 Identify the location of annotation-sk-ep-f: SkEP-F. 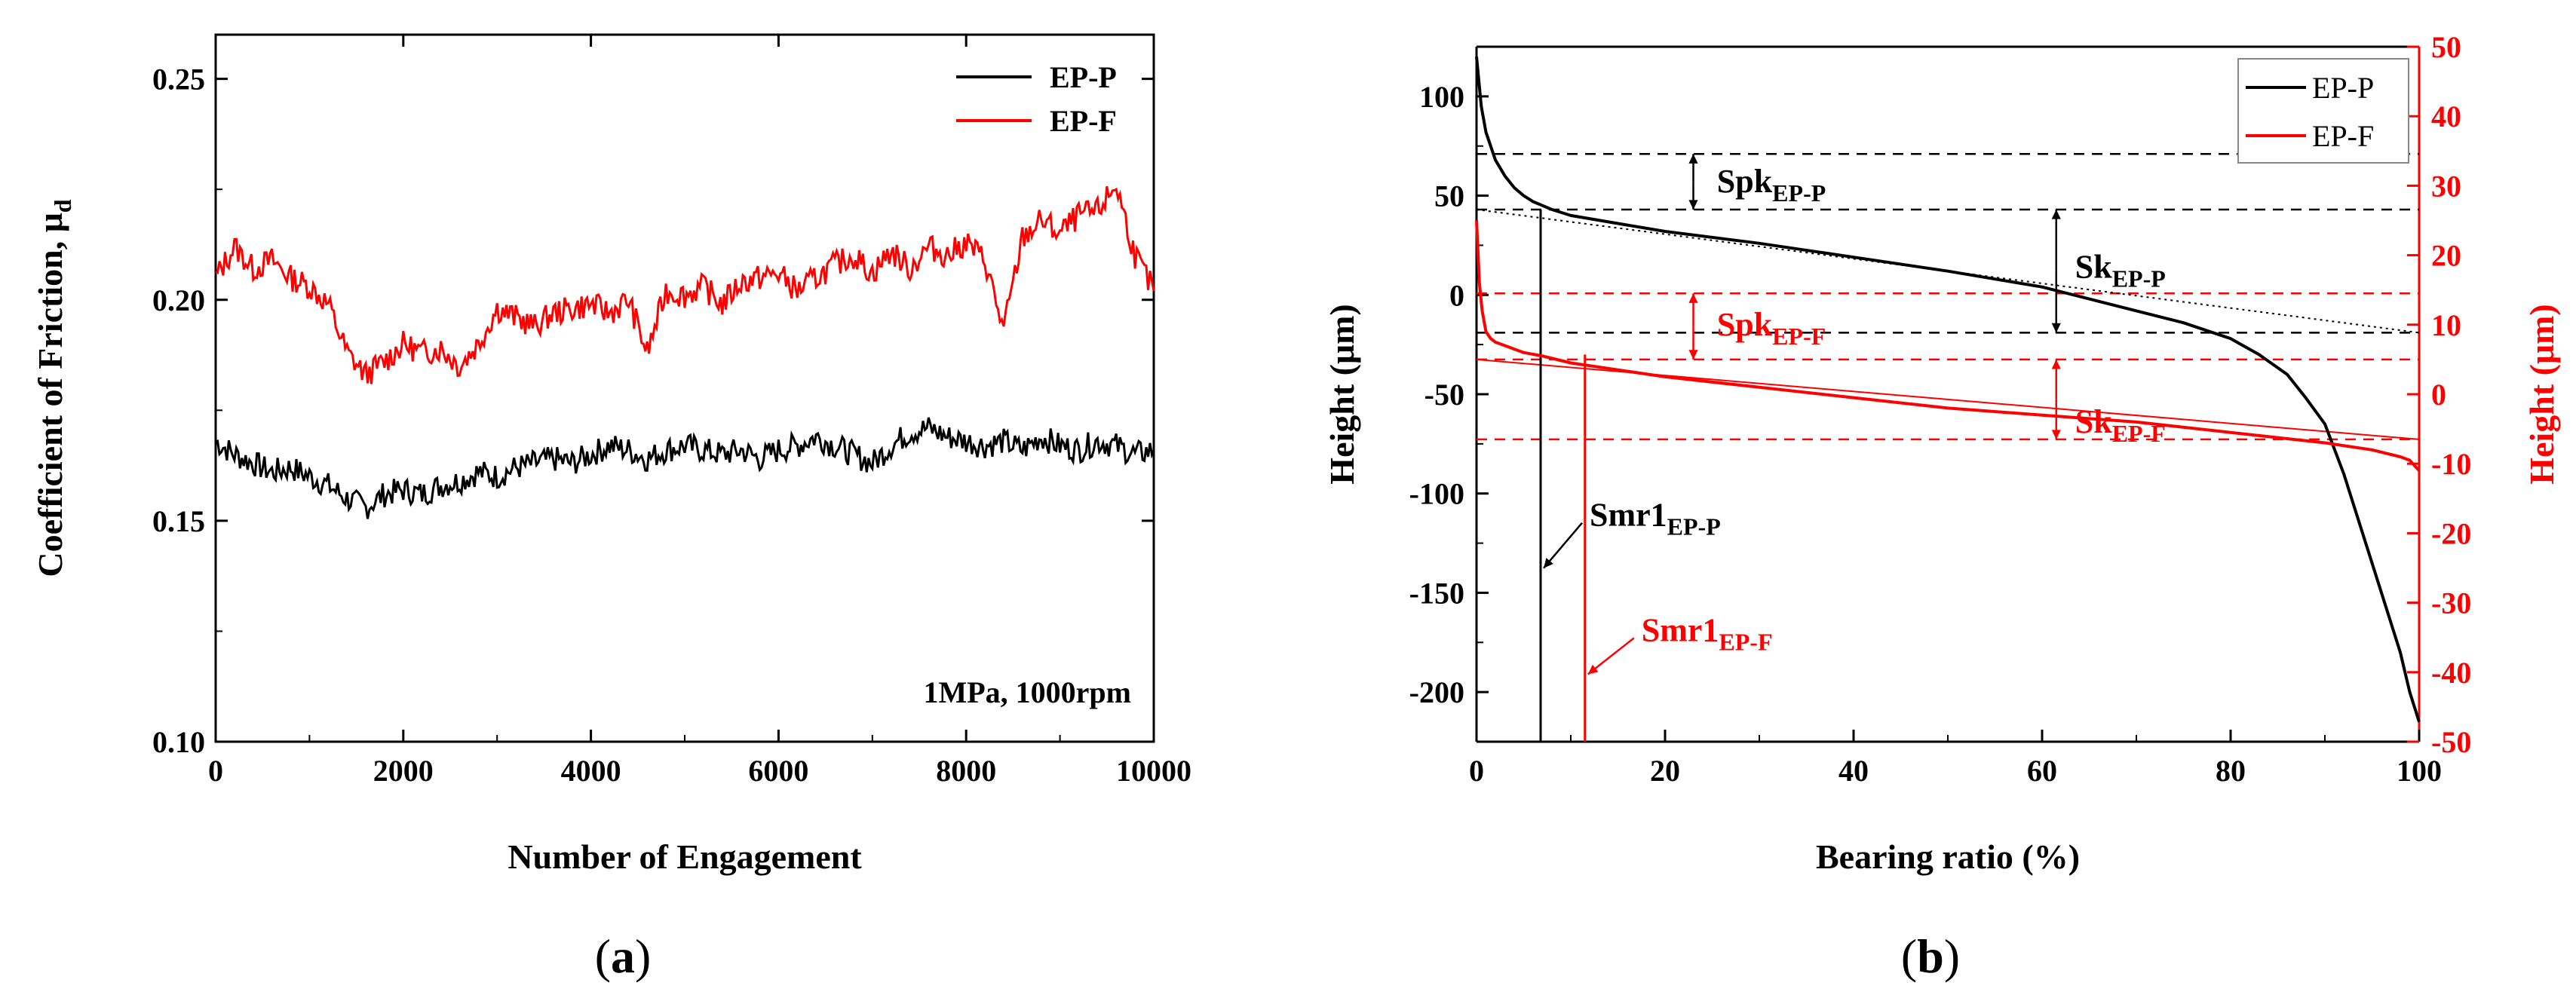
(2120, 425).